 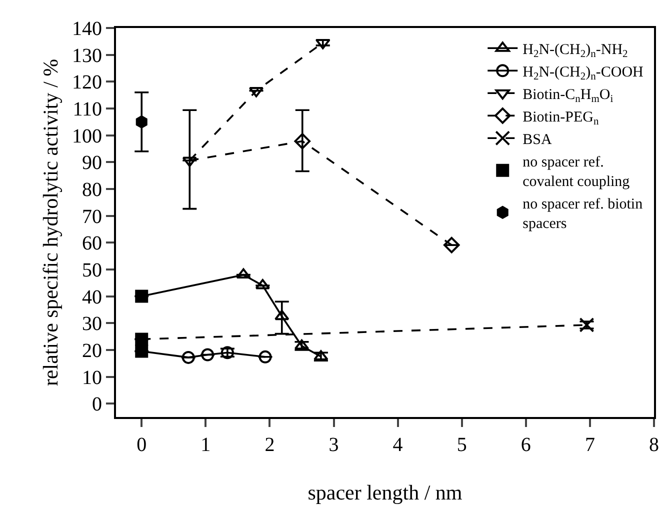 What do you see at coordinates (583, 214) in the screenshot?
I see `legend-label: no spacer ref. biotin spacers` at bounding box center [583, 214].